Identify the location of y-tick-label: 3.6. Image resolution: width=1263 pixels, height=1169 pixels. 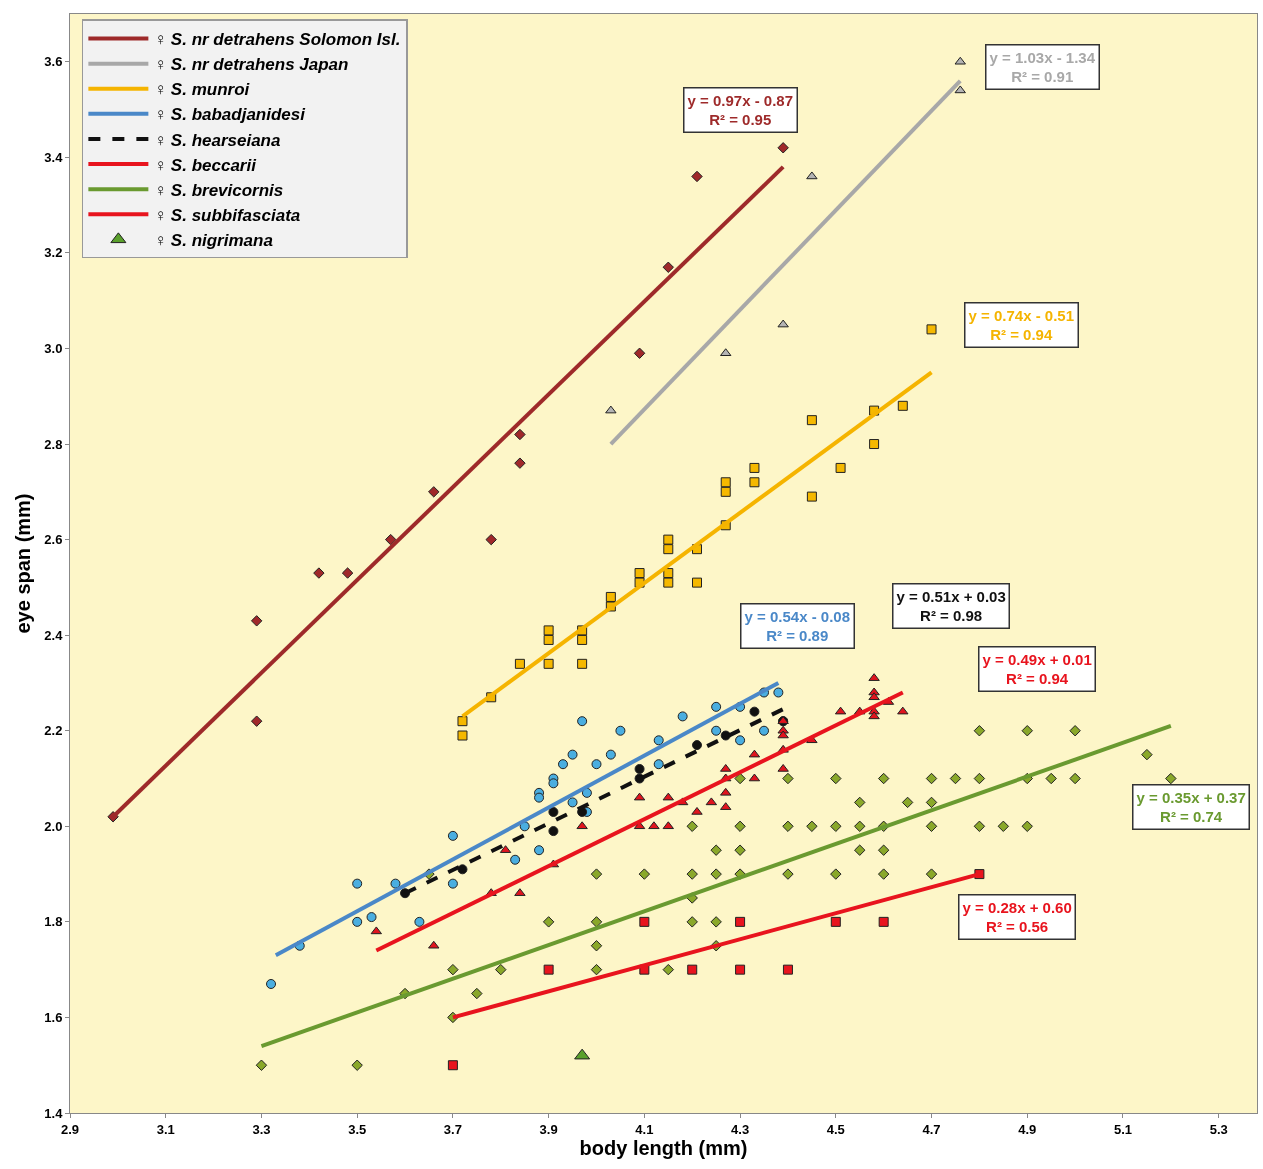
(53, 62).